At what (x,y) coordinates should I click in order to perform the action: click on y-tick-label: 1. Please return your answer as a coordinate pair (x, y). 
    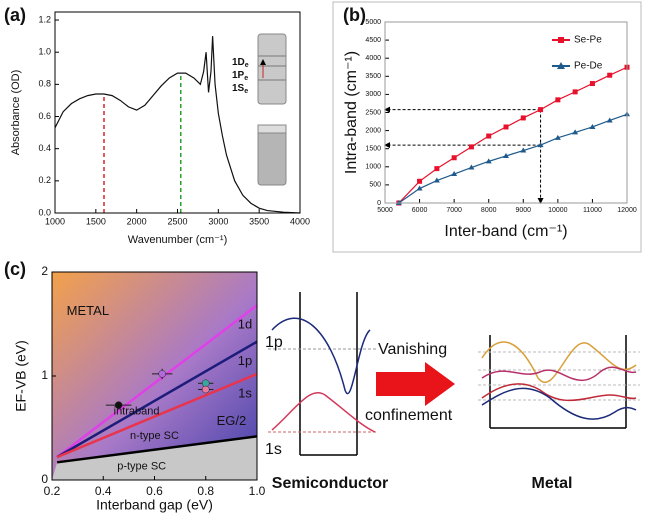
    Looking at the image, I should click on (44, 375).